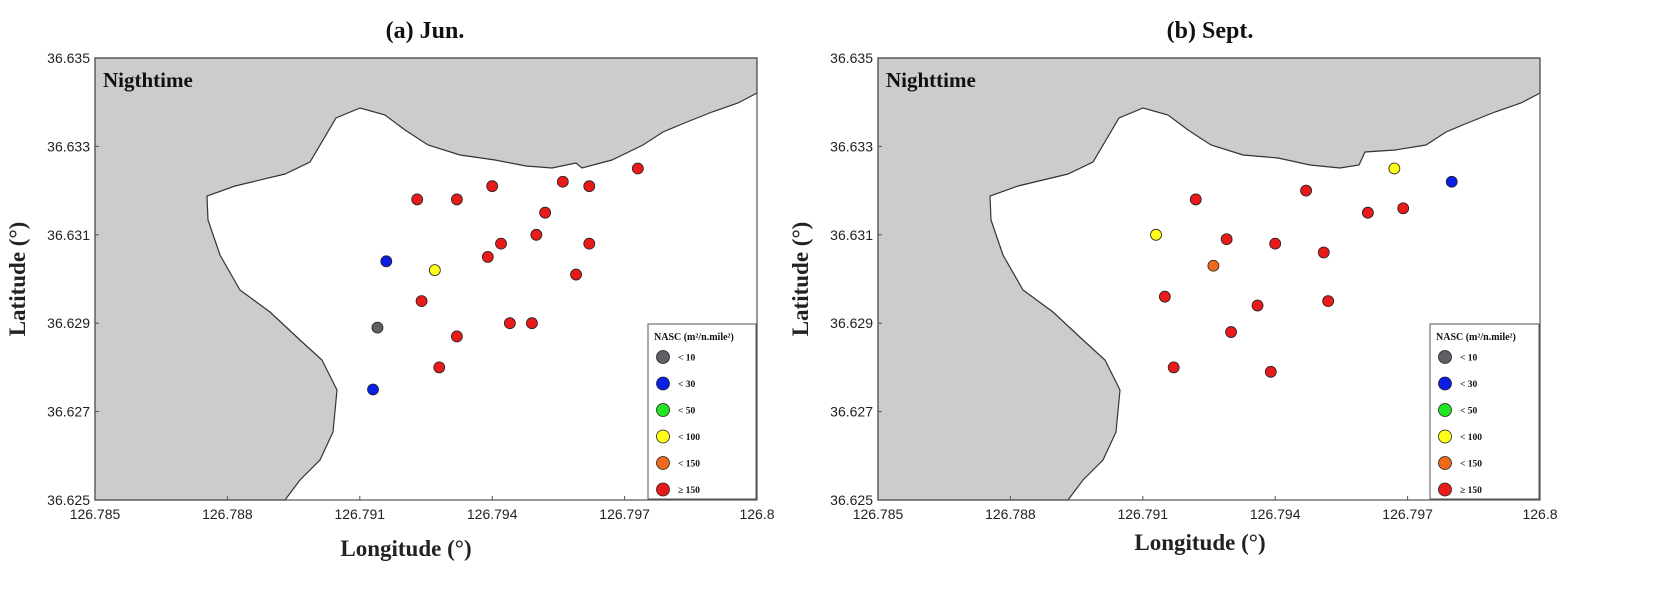 Image resolution: width=1670 pixels, height=603 pixels. I want to click on y-tick-labels: 36.625 36.627 36.629 36.631 36.633 36.635, so click(856, 279).